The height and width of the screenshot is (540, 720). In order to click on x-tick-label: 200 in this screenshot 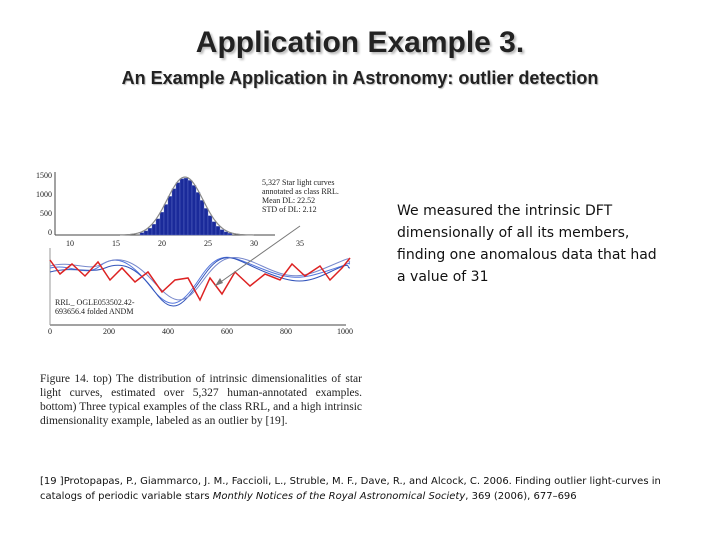, I will do `click(109, 331)`.